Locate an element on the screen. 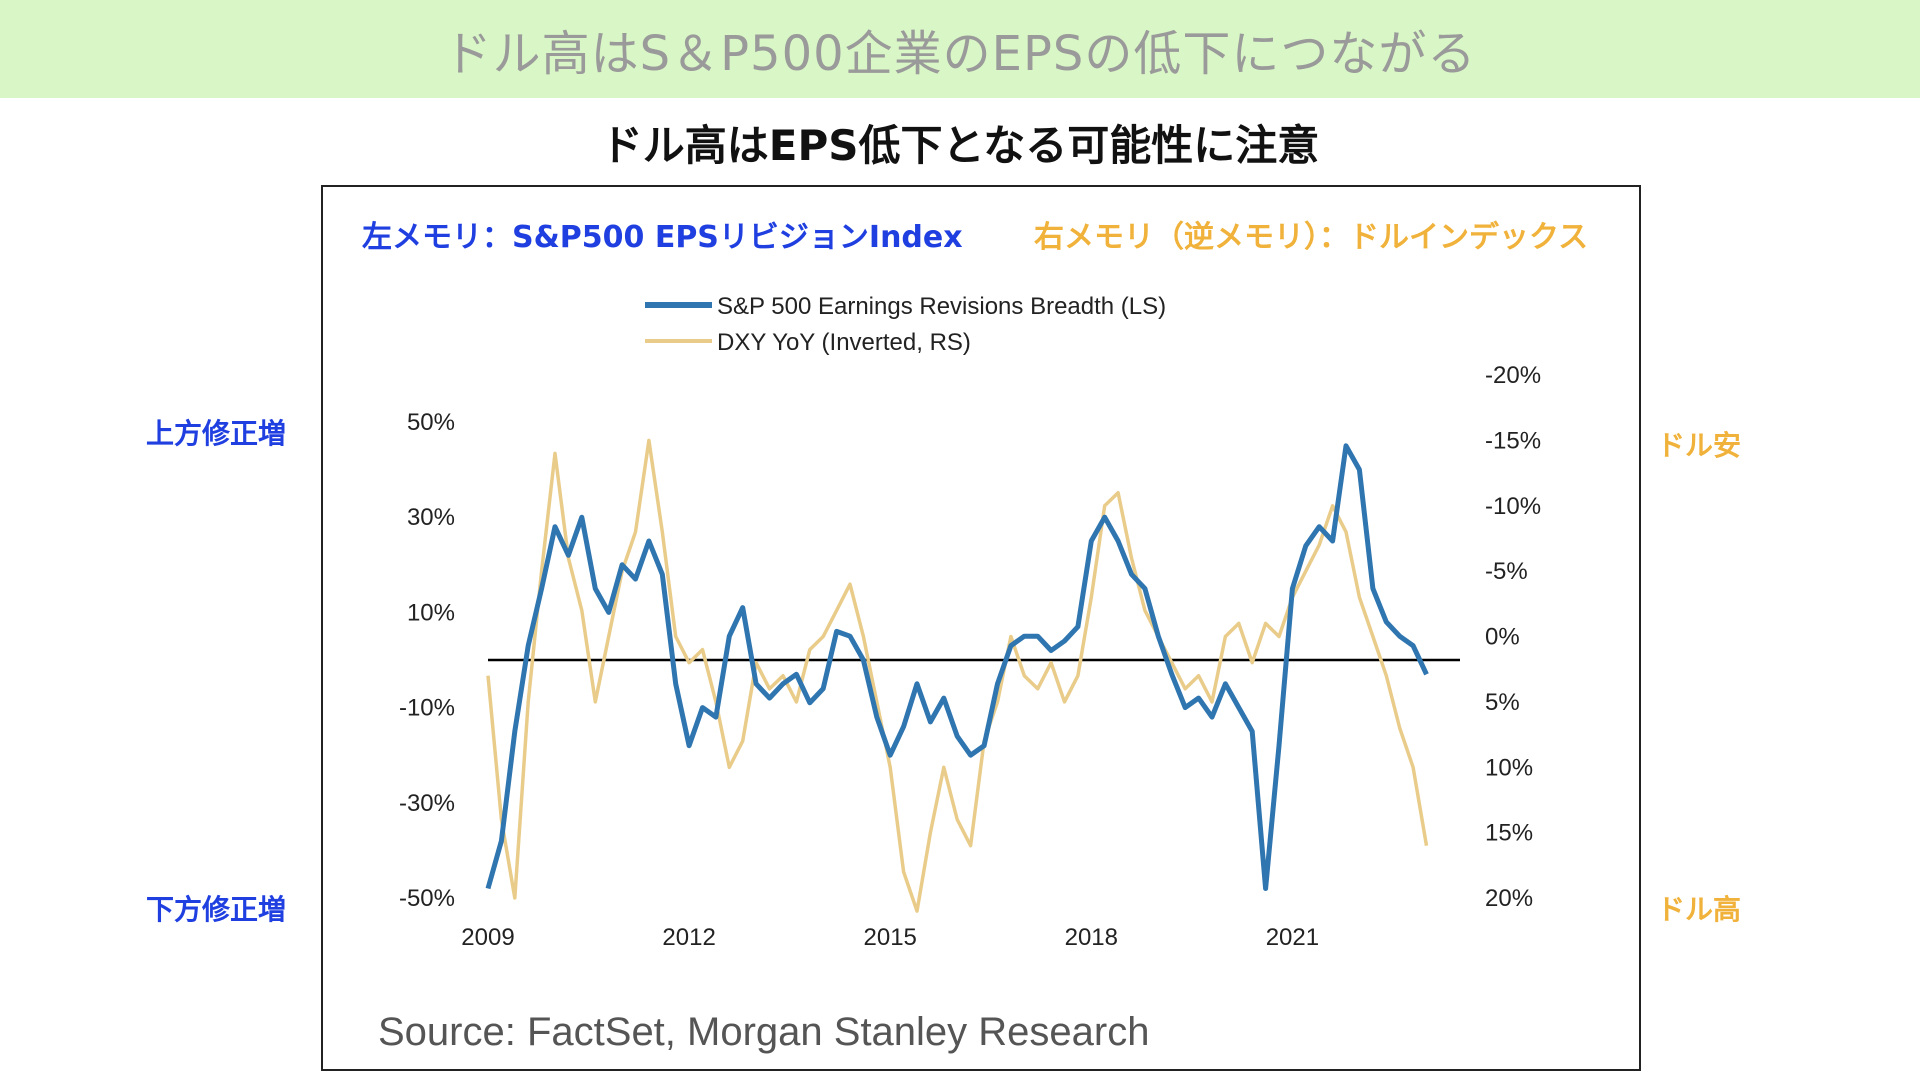  downward-revisions-label: 下方修正増 is located at coordinates (216, 909).